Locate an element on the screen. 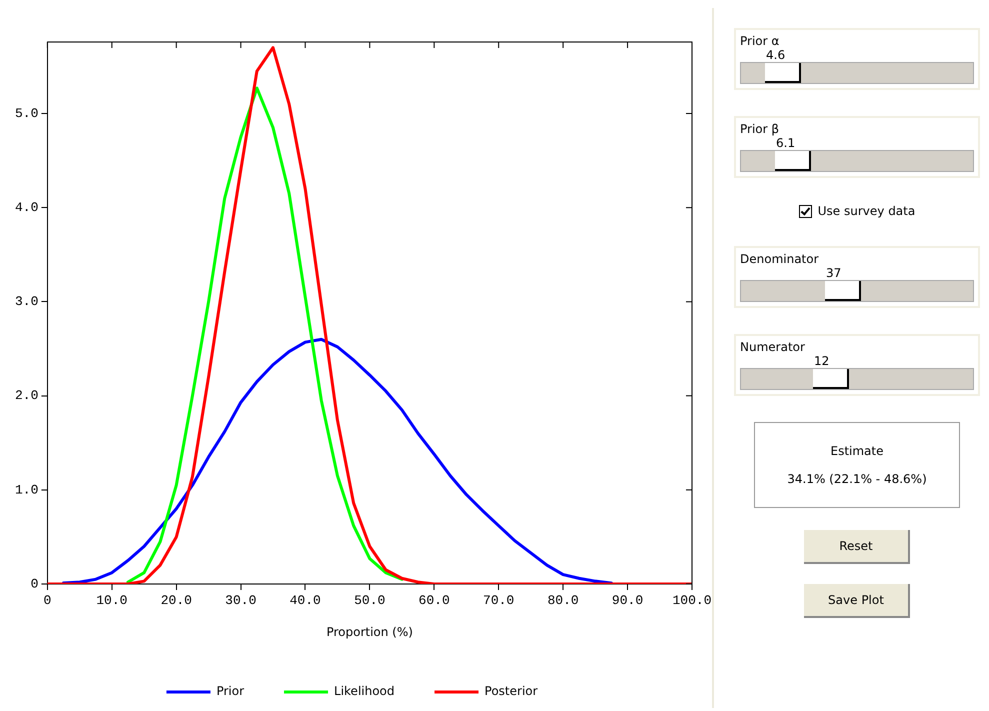  legend-label: Prior is located at coordinates (230, 691).